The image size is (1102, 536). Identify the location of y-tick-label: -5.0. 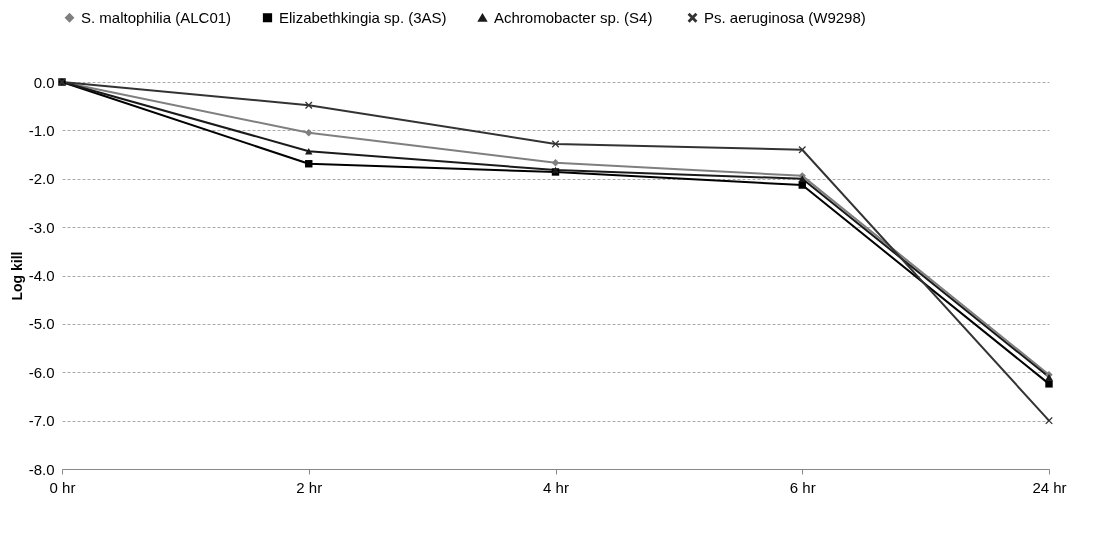
(41, 324).